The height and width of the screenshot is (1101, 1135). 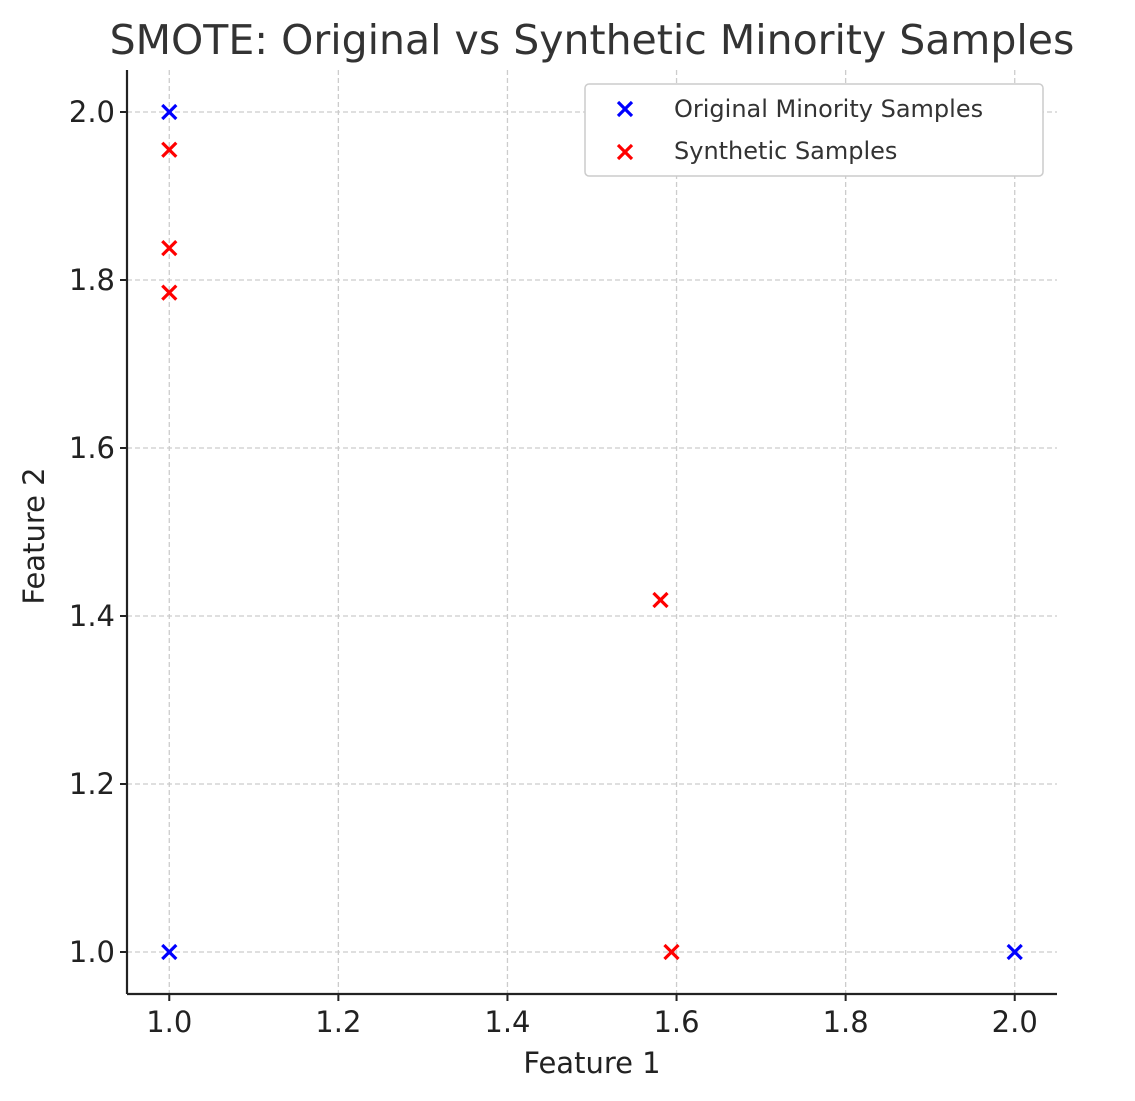 What do you see at coordinates (92, 952) in the screenshot?
I see `y-tick-label: 1.0` at bounding box center [92, 952].